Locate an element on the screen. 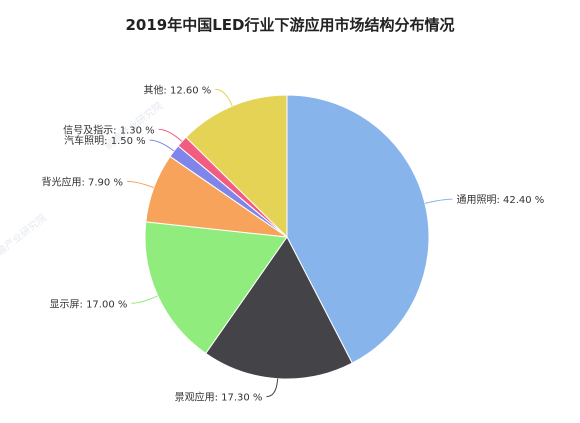 This screenshot has height=423, width=580. slice-label-0: 通用照明: 42.40 % is located at coordinates (500, 200).